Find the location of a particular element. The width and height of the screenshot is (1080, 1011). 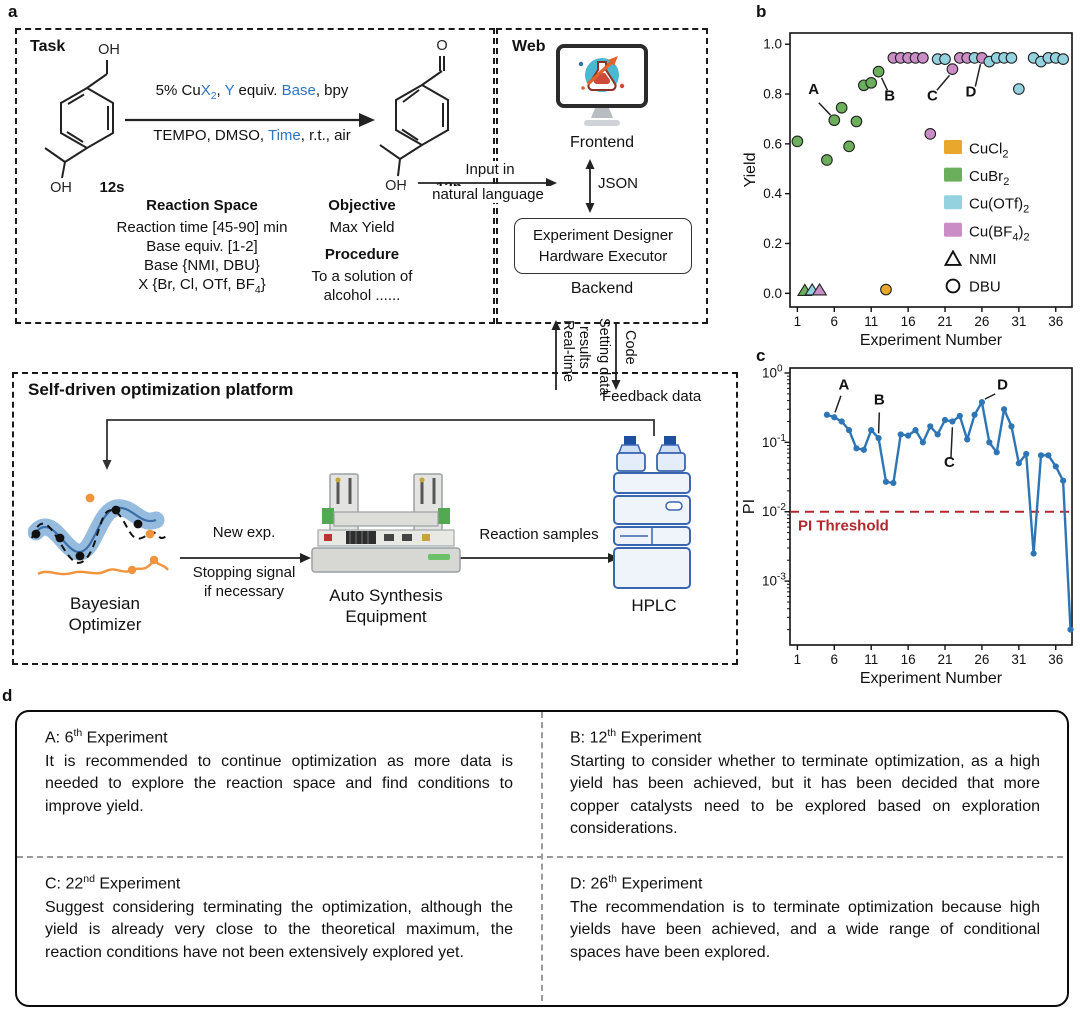

designer-line2: Hardware Executor is located at coordinates (603, 256).